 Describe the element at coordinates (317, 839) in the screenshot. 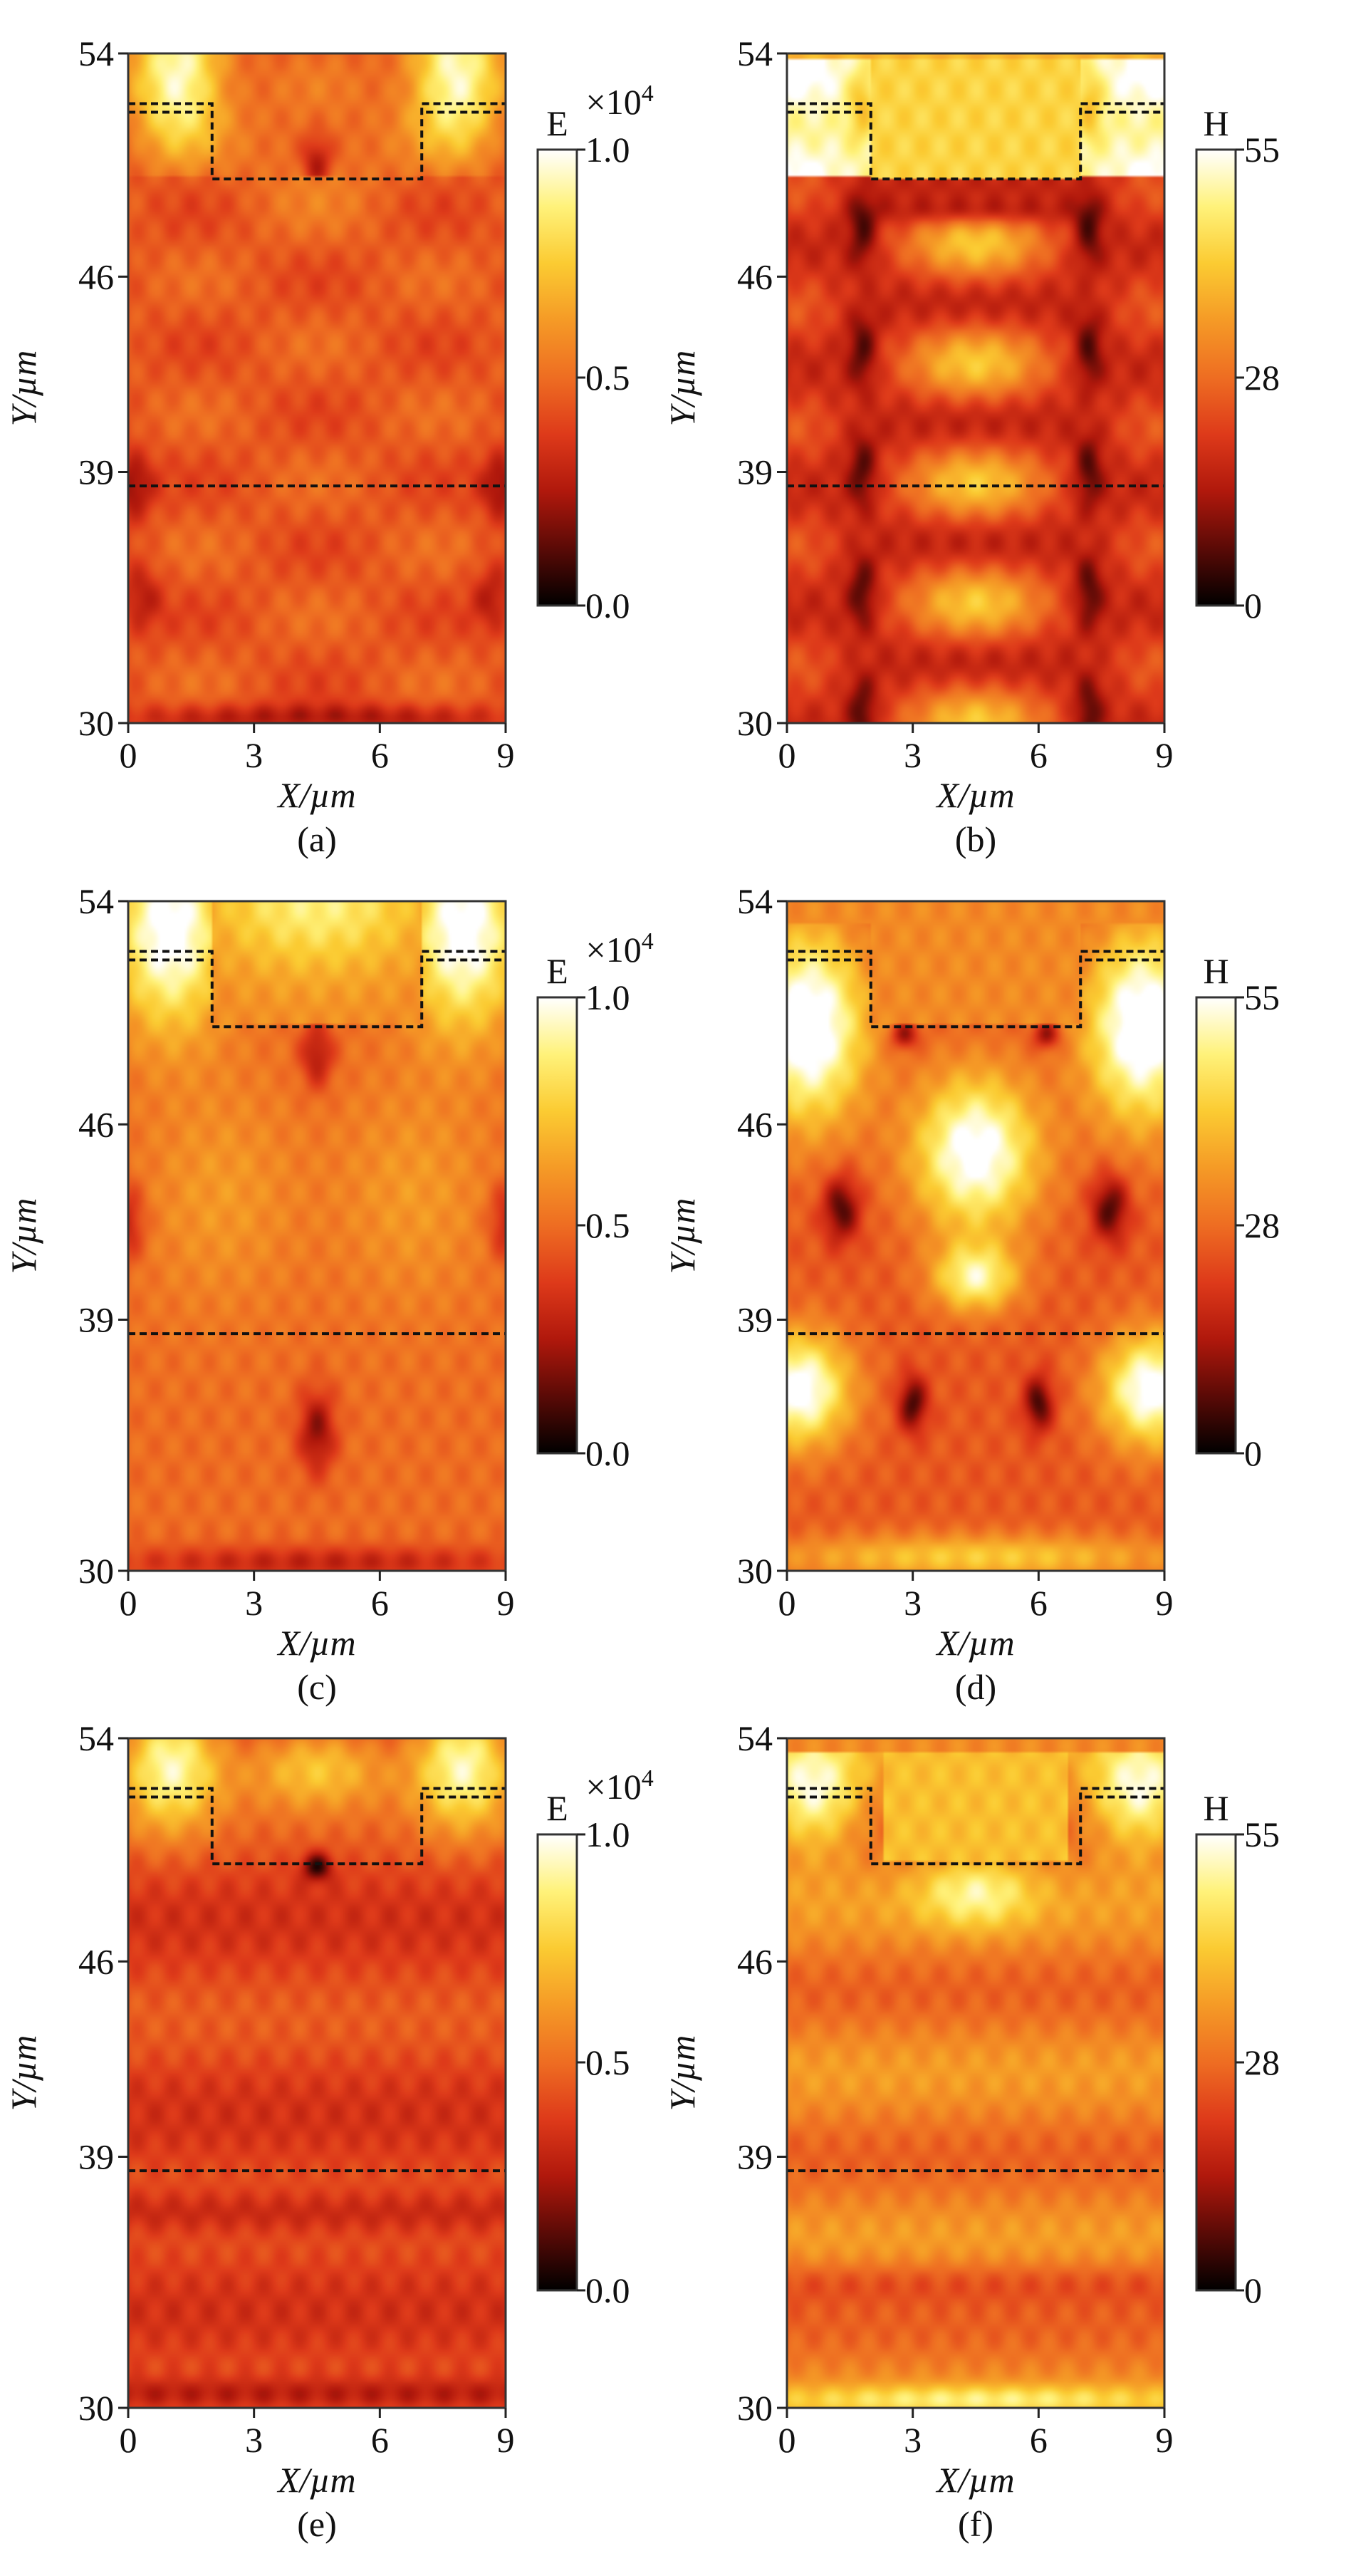

I see `panel-caption: (a)` at that location.